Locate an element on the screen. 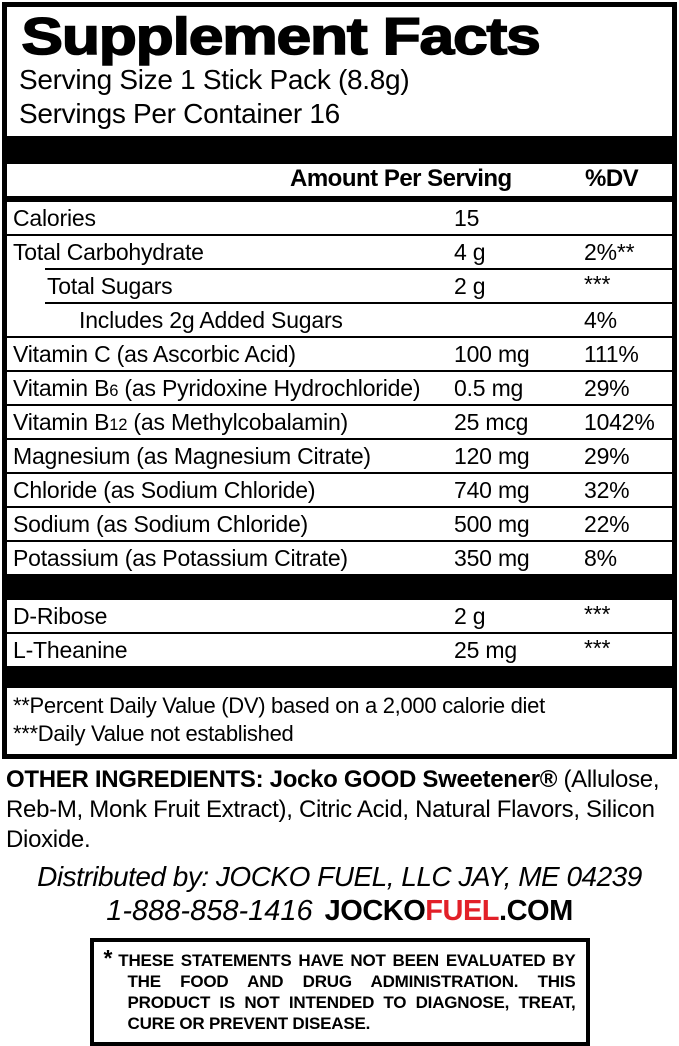 This screenshot has height=1046, width=679. phone-number: 1-888-858-1416 is located at coordinates (209, 911).